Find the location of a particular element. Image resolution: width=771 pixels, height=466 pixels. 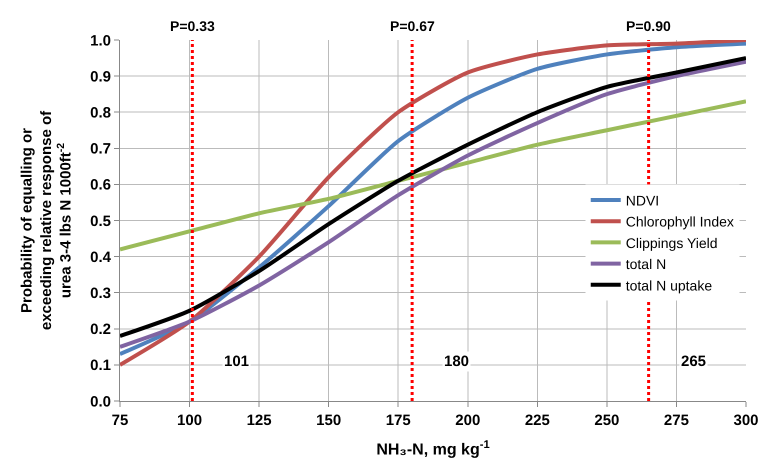

x-tick-label: 125 is located at coordinates (259, 420).